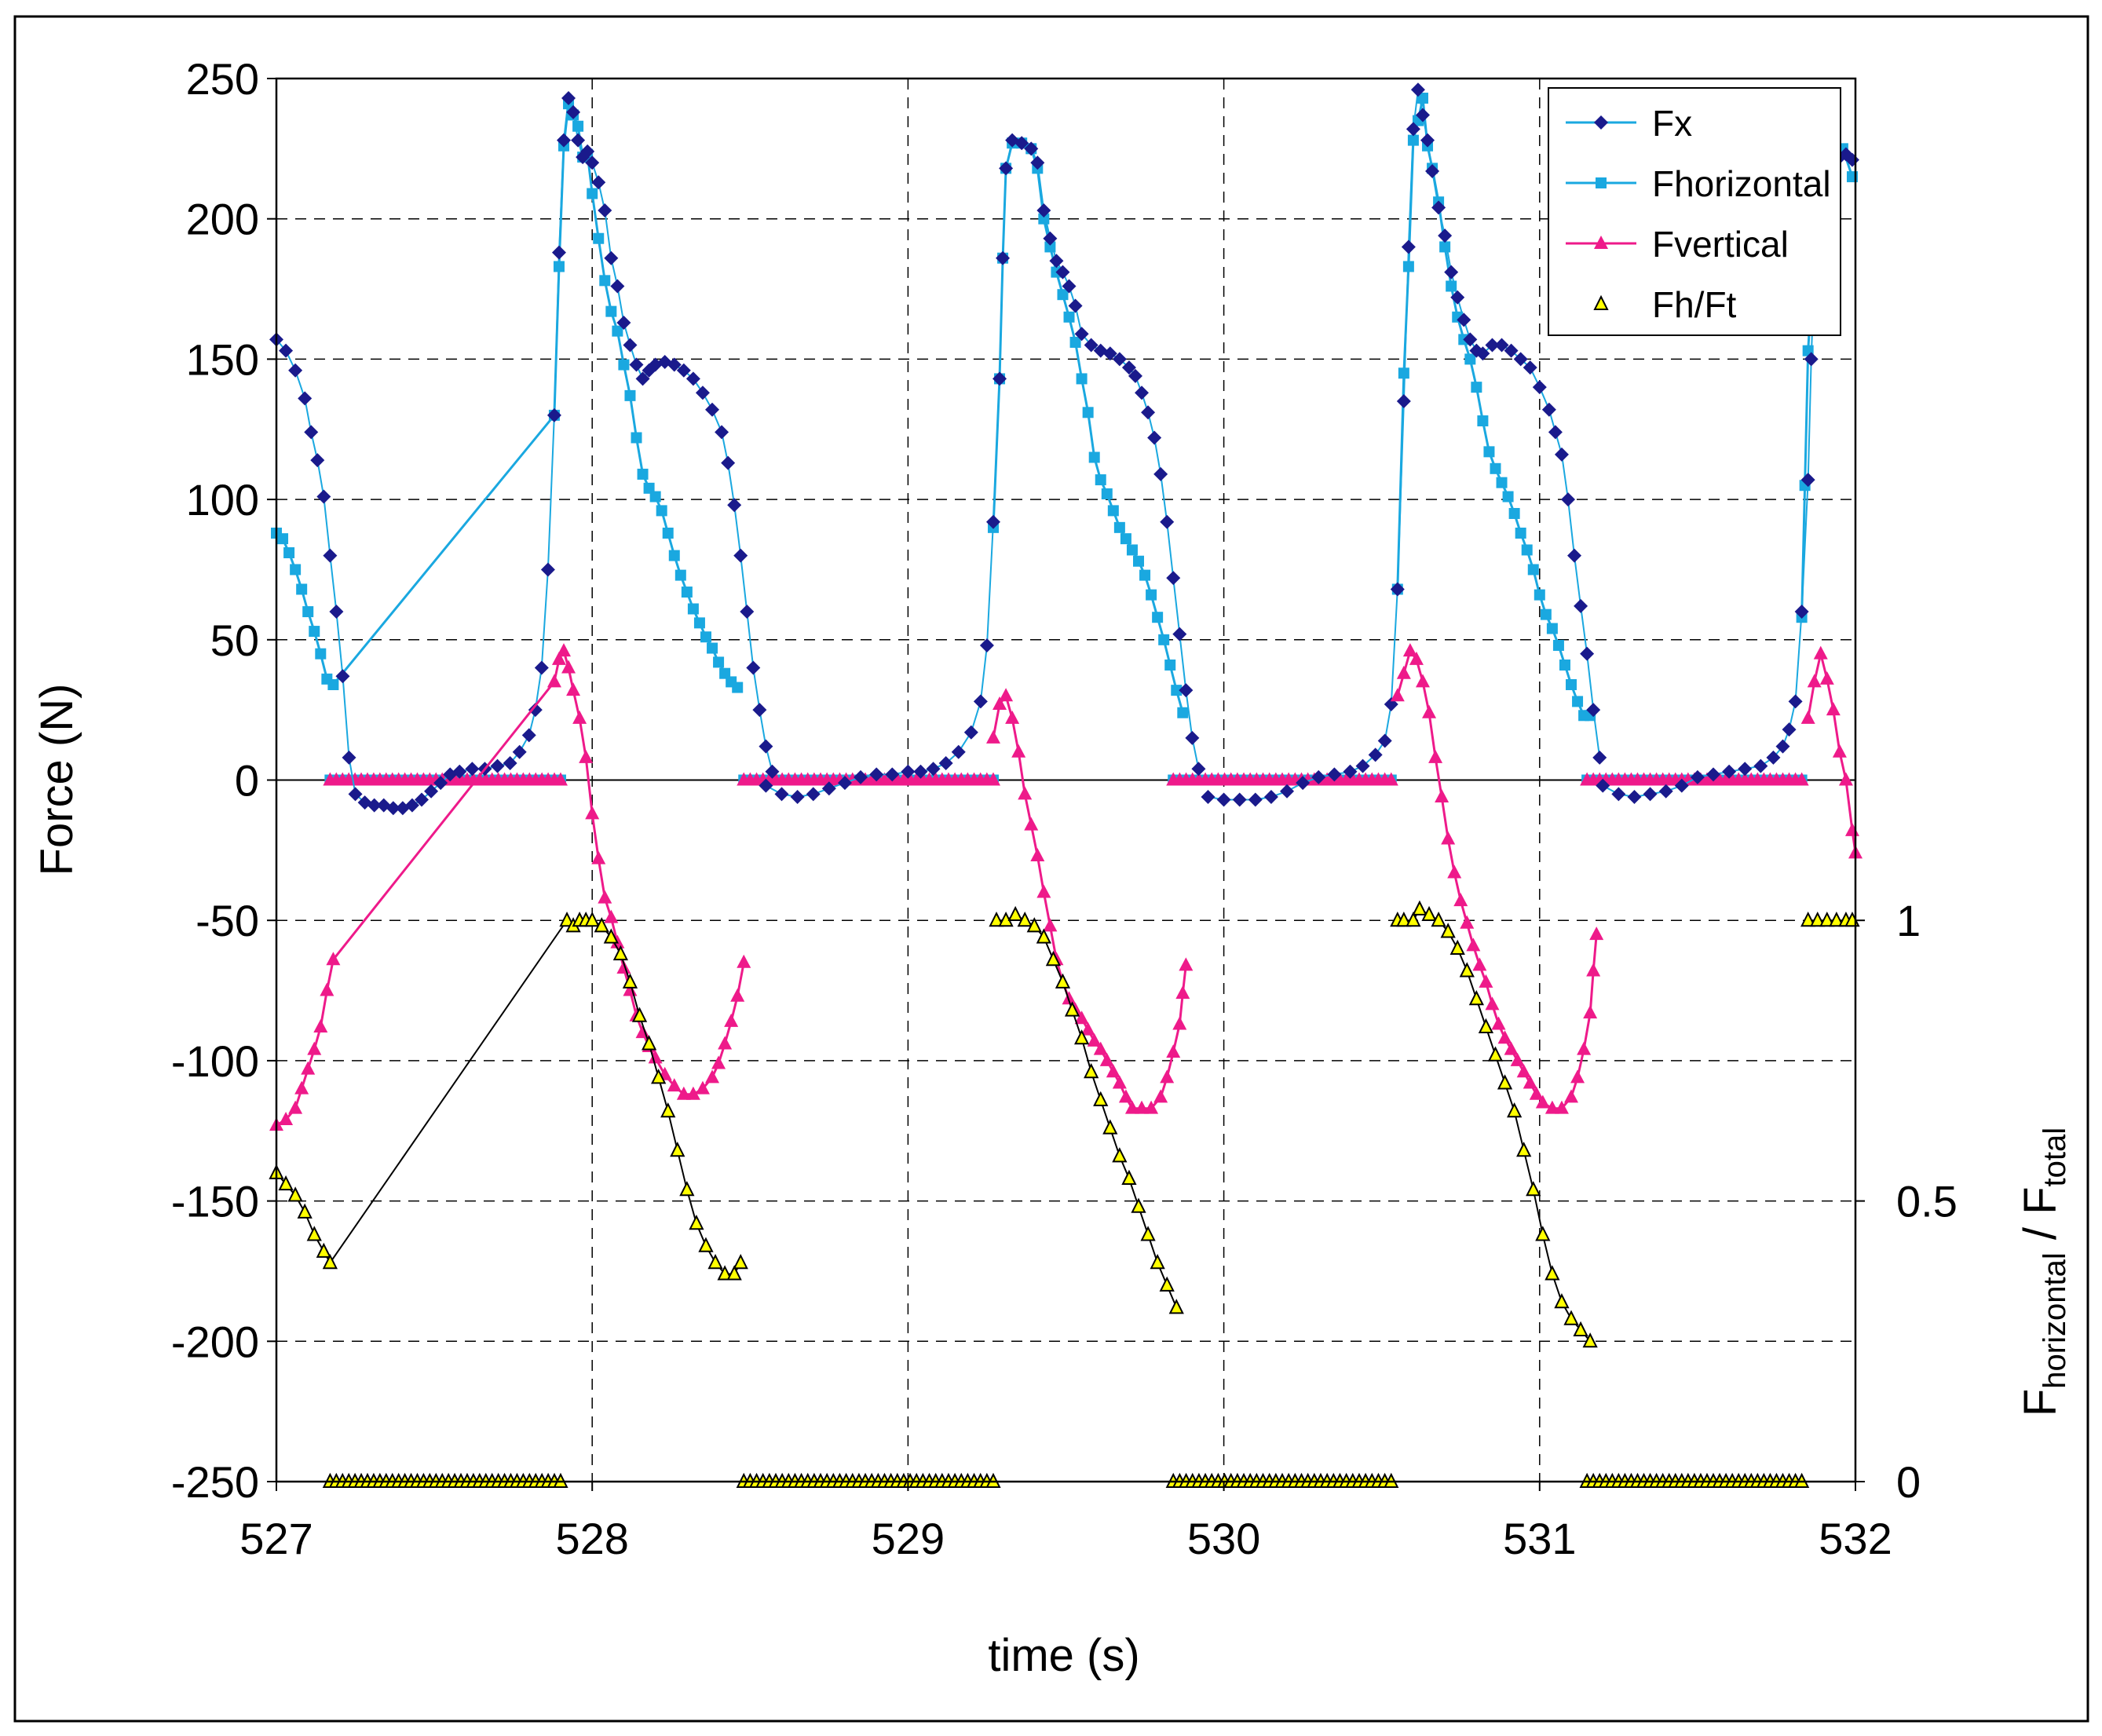  I want to click on x-tick-label: 532, so click(1855, 1538).